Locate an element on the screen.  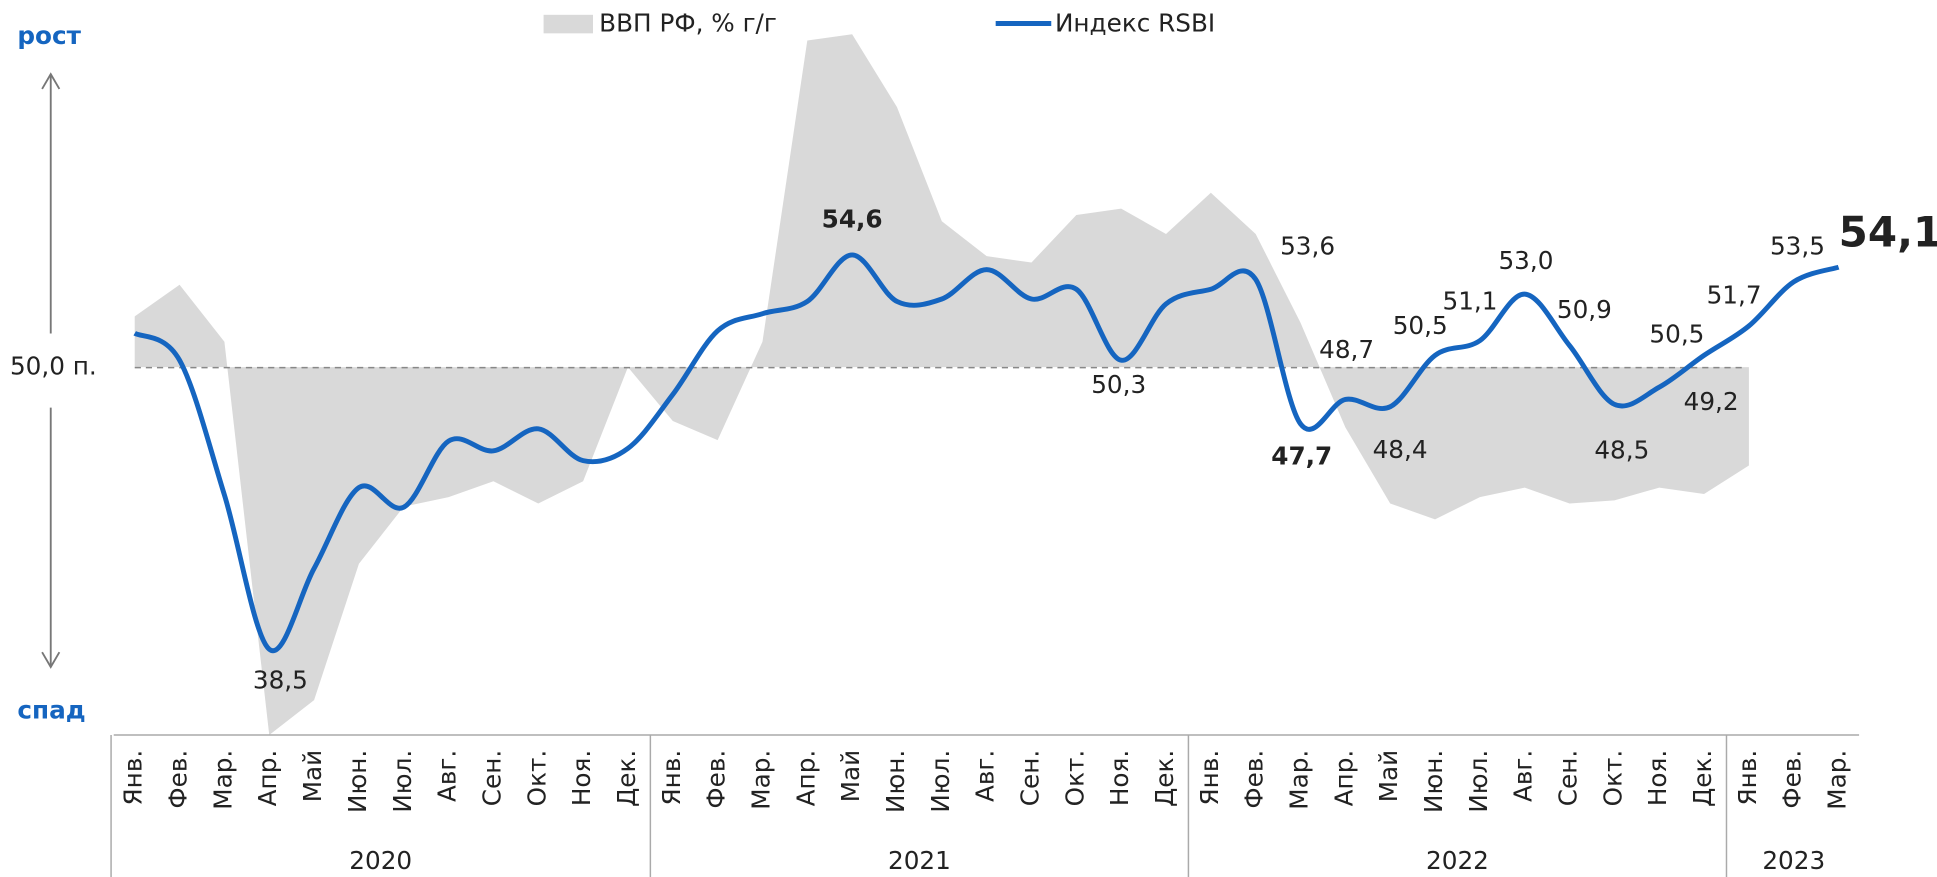
bottom-label: спад is located at coordinates (51, 709).